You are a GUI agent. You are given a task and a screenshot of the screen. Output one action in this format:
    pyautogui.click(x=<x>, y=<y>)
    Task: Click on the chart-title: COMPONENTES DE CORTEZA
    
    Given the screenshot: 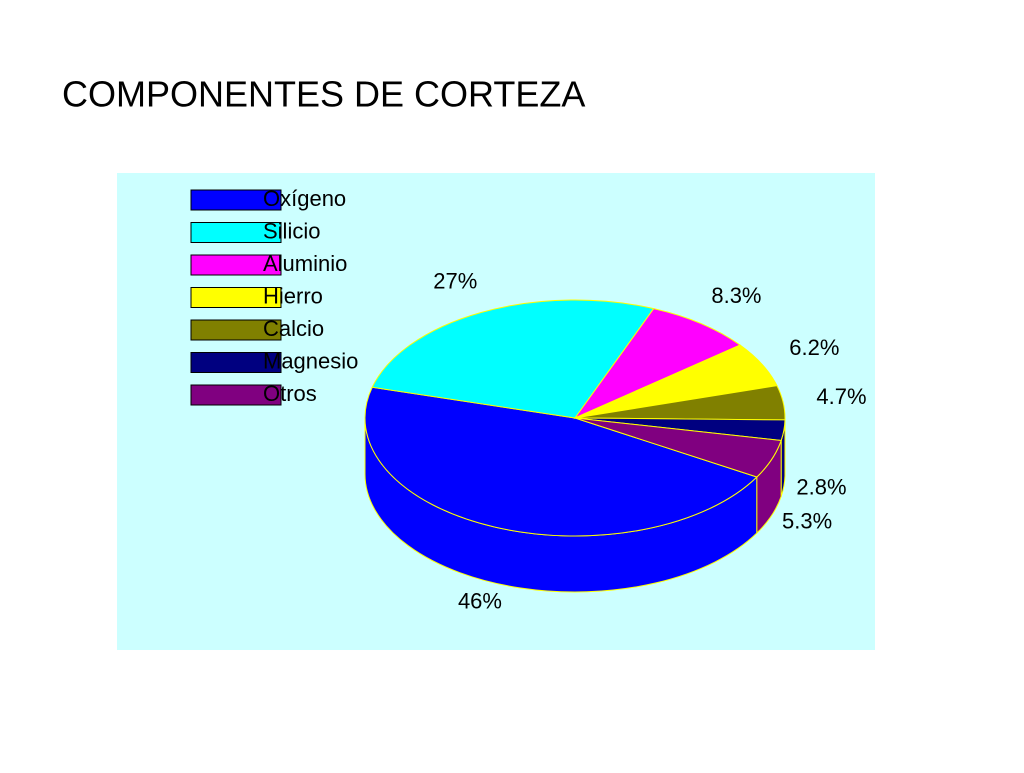 What is the action you would take?
    pyautogui.click(x=323, y=94)
    